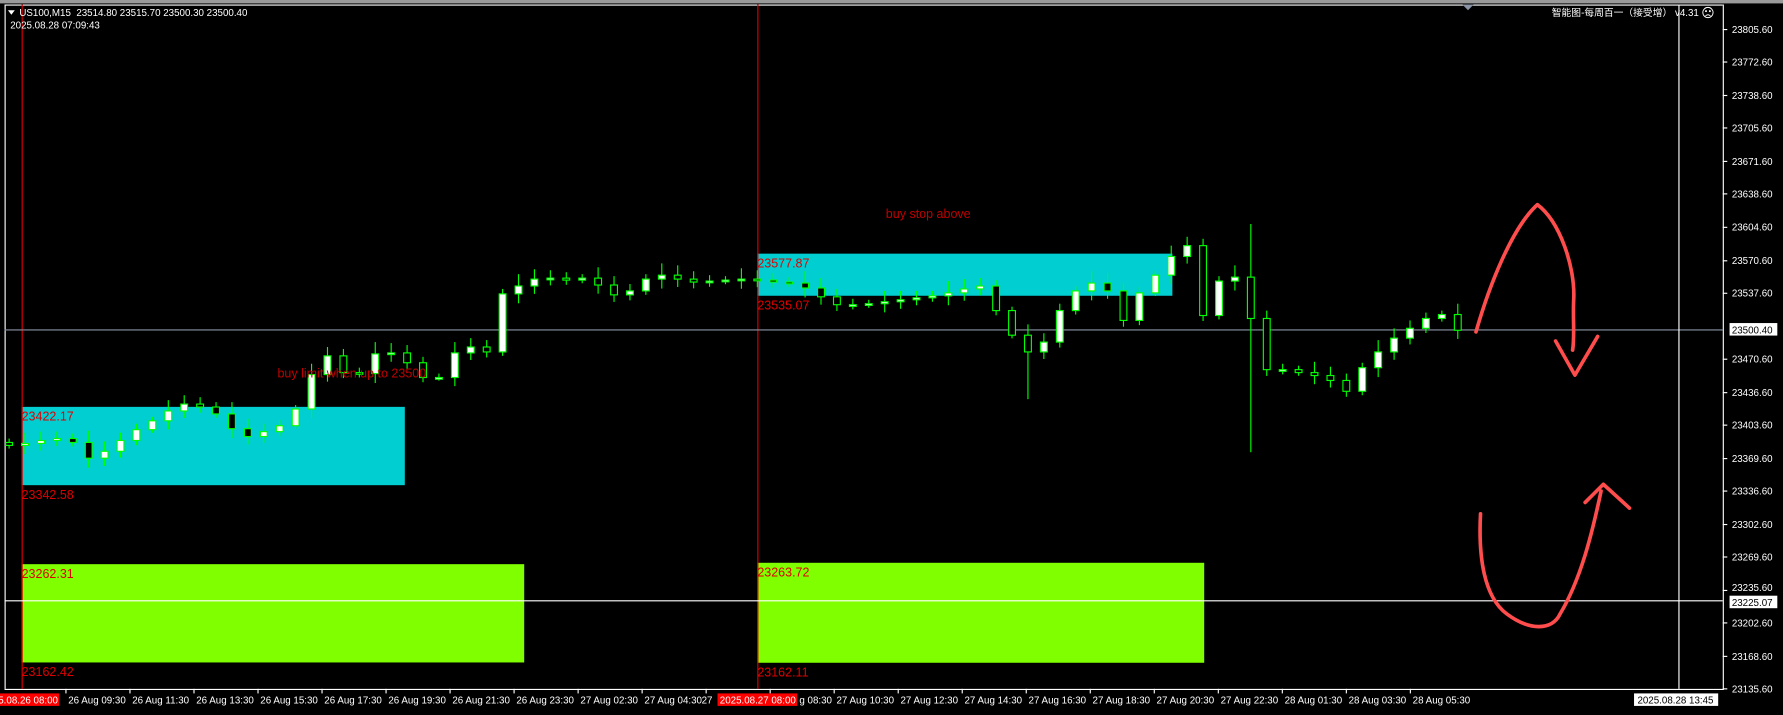 Image resolution: width=1783 pixels, height=715 pixels. Describe the element at coordinates (1576, 355) in the screenshot. I see `arrow-down-head` at that location.